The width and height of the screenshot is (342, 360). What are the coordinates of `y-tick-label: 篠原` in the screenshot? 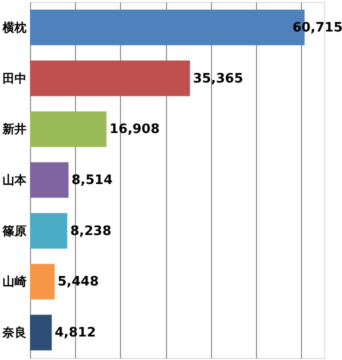 It's located at (14, 231).